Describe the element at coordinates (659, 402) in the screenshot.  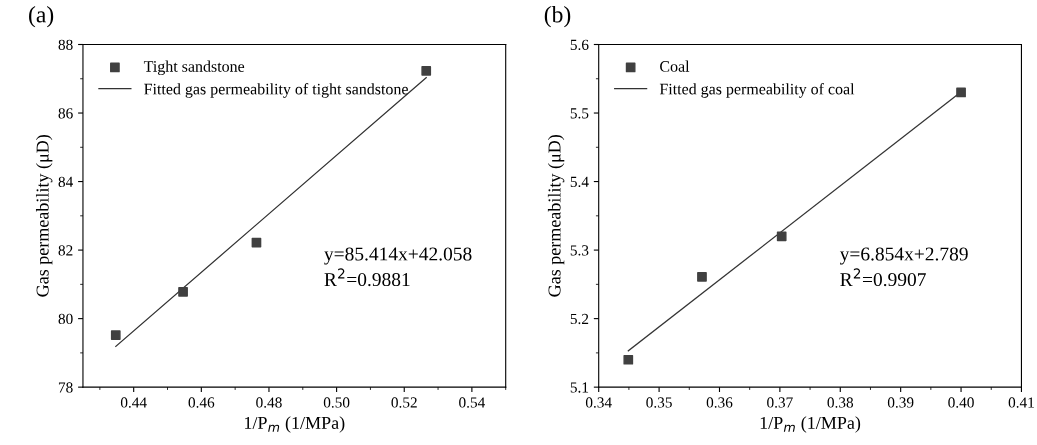
I see `x-tick-label: 0.35` at that location.